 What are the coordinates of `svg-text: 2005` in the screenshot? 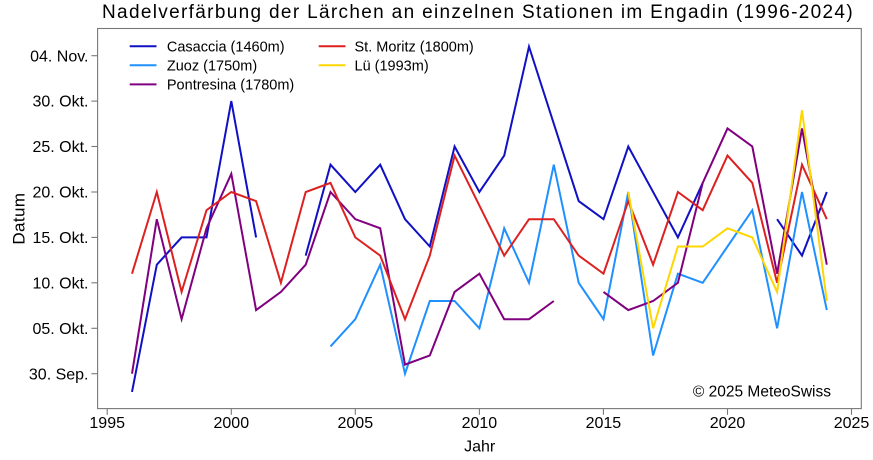 It's located at (356, 423).